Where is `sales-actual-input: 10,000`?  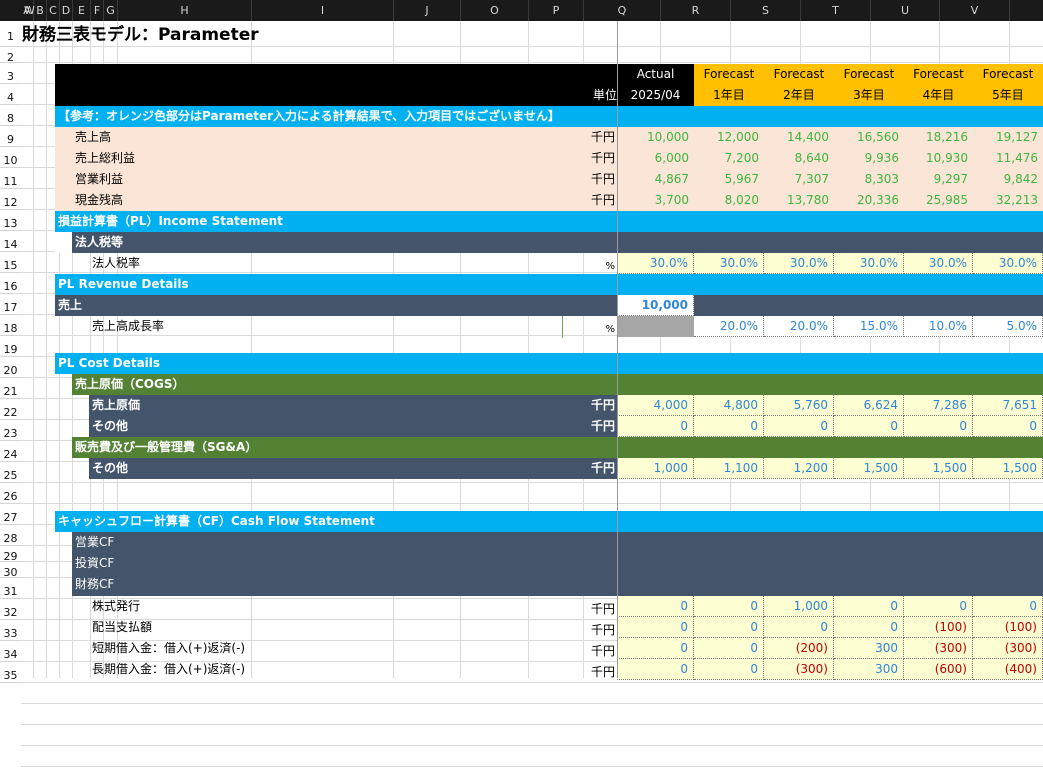 sales-actual-input: 10,000 is located at coordinates (655, 305).